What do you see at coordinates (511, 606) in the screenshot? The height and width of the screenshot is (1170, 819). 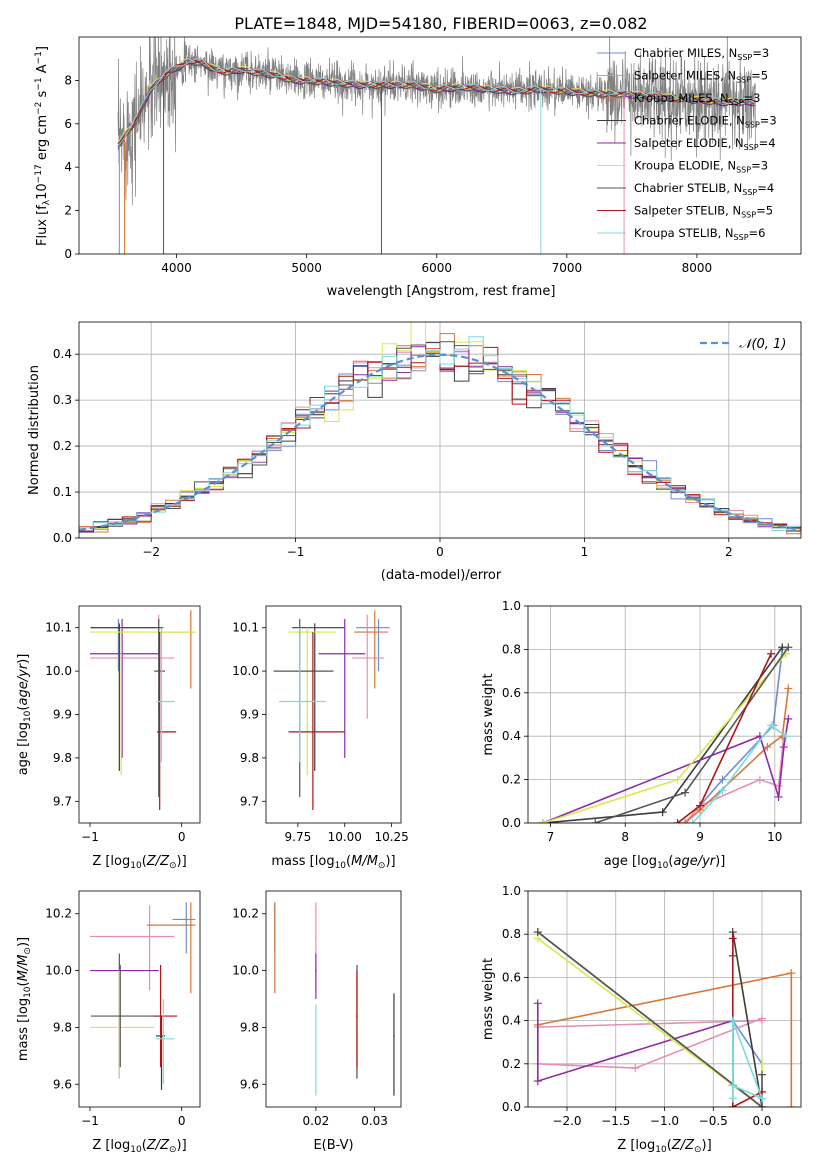 I see `y-tick-label: 1.0` at bounding box center [511, 606].